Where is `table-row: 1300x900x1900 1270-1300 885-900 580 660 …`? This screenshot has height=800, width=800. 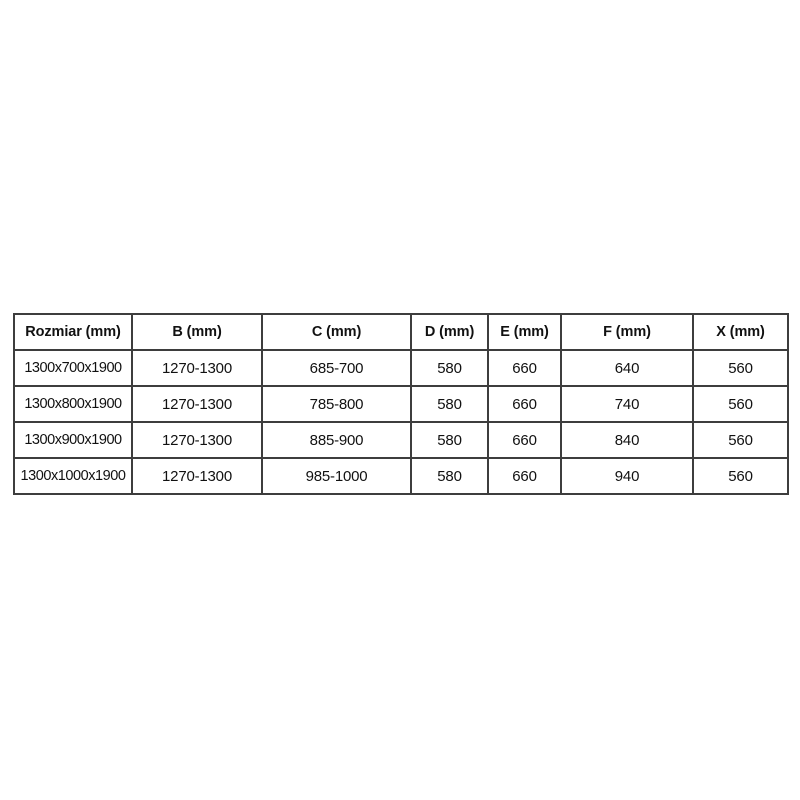 table-row: 1300x900x1900 1270-1300 885-900 580 660 … is located at coordinates (401, 440).